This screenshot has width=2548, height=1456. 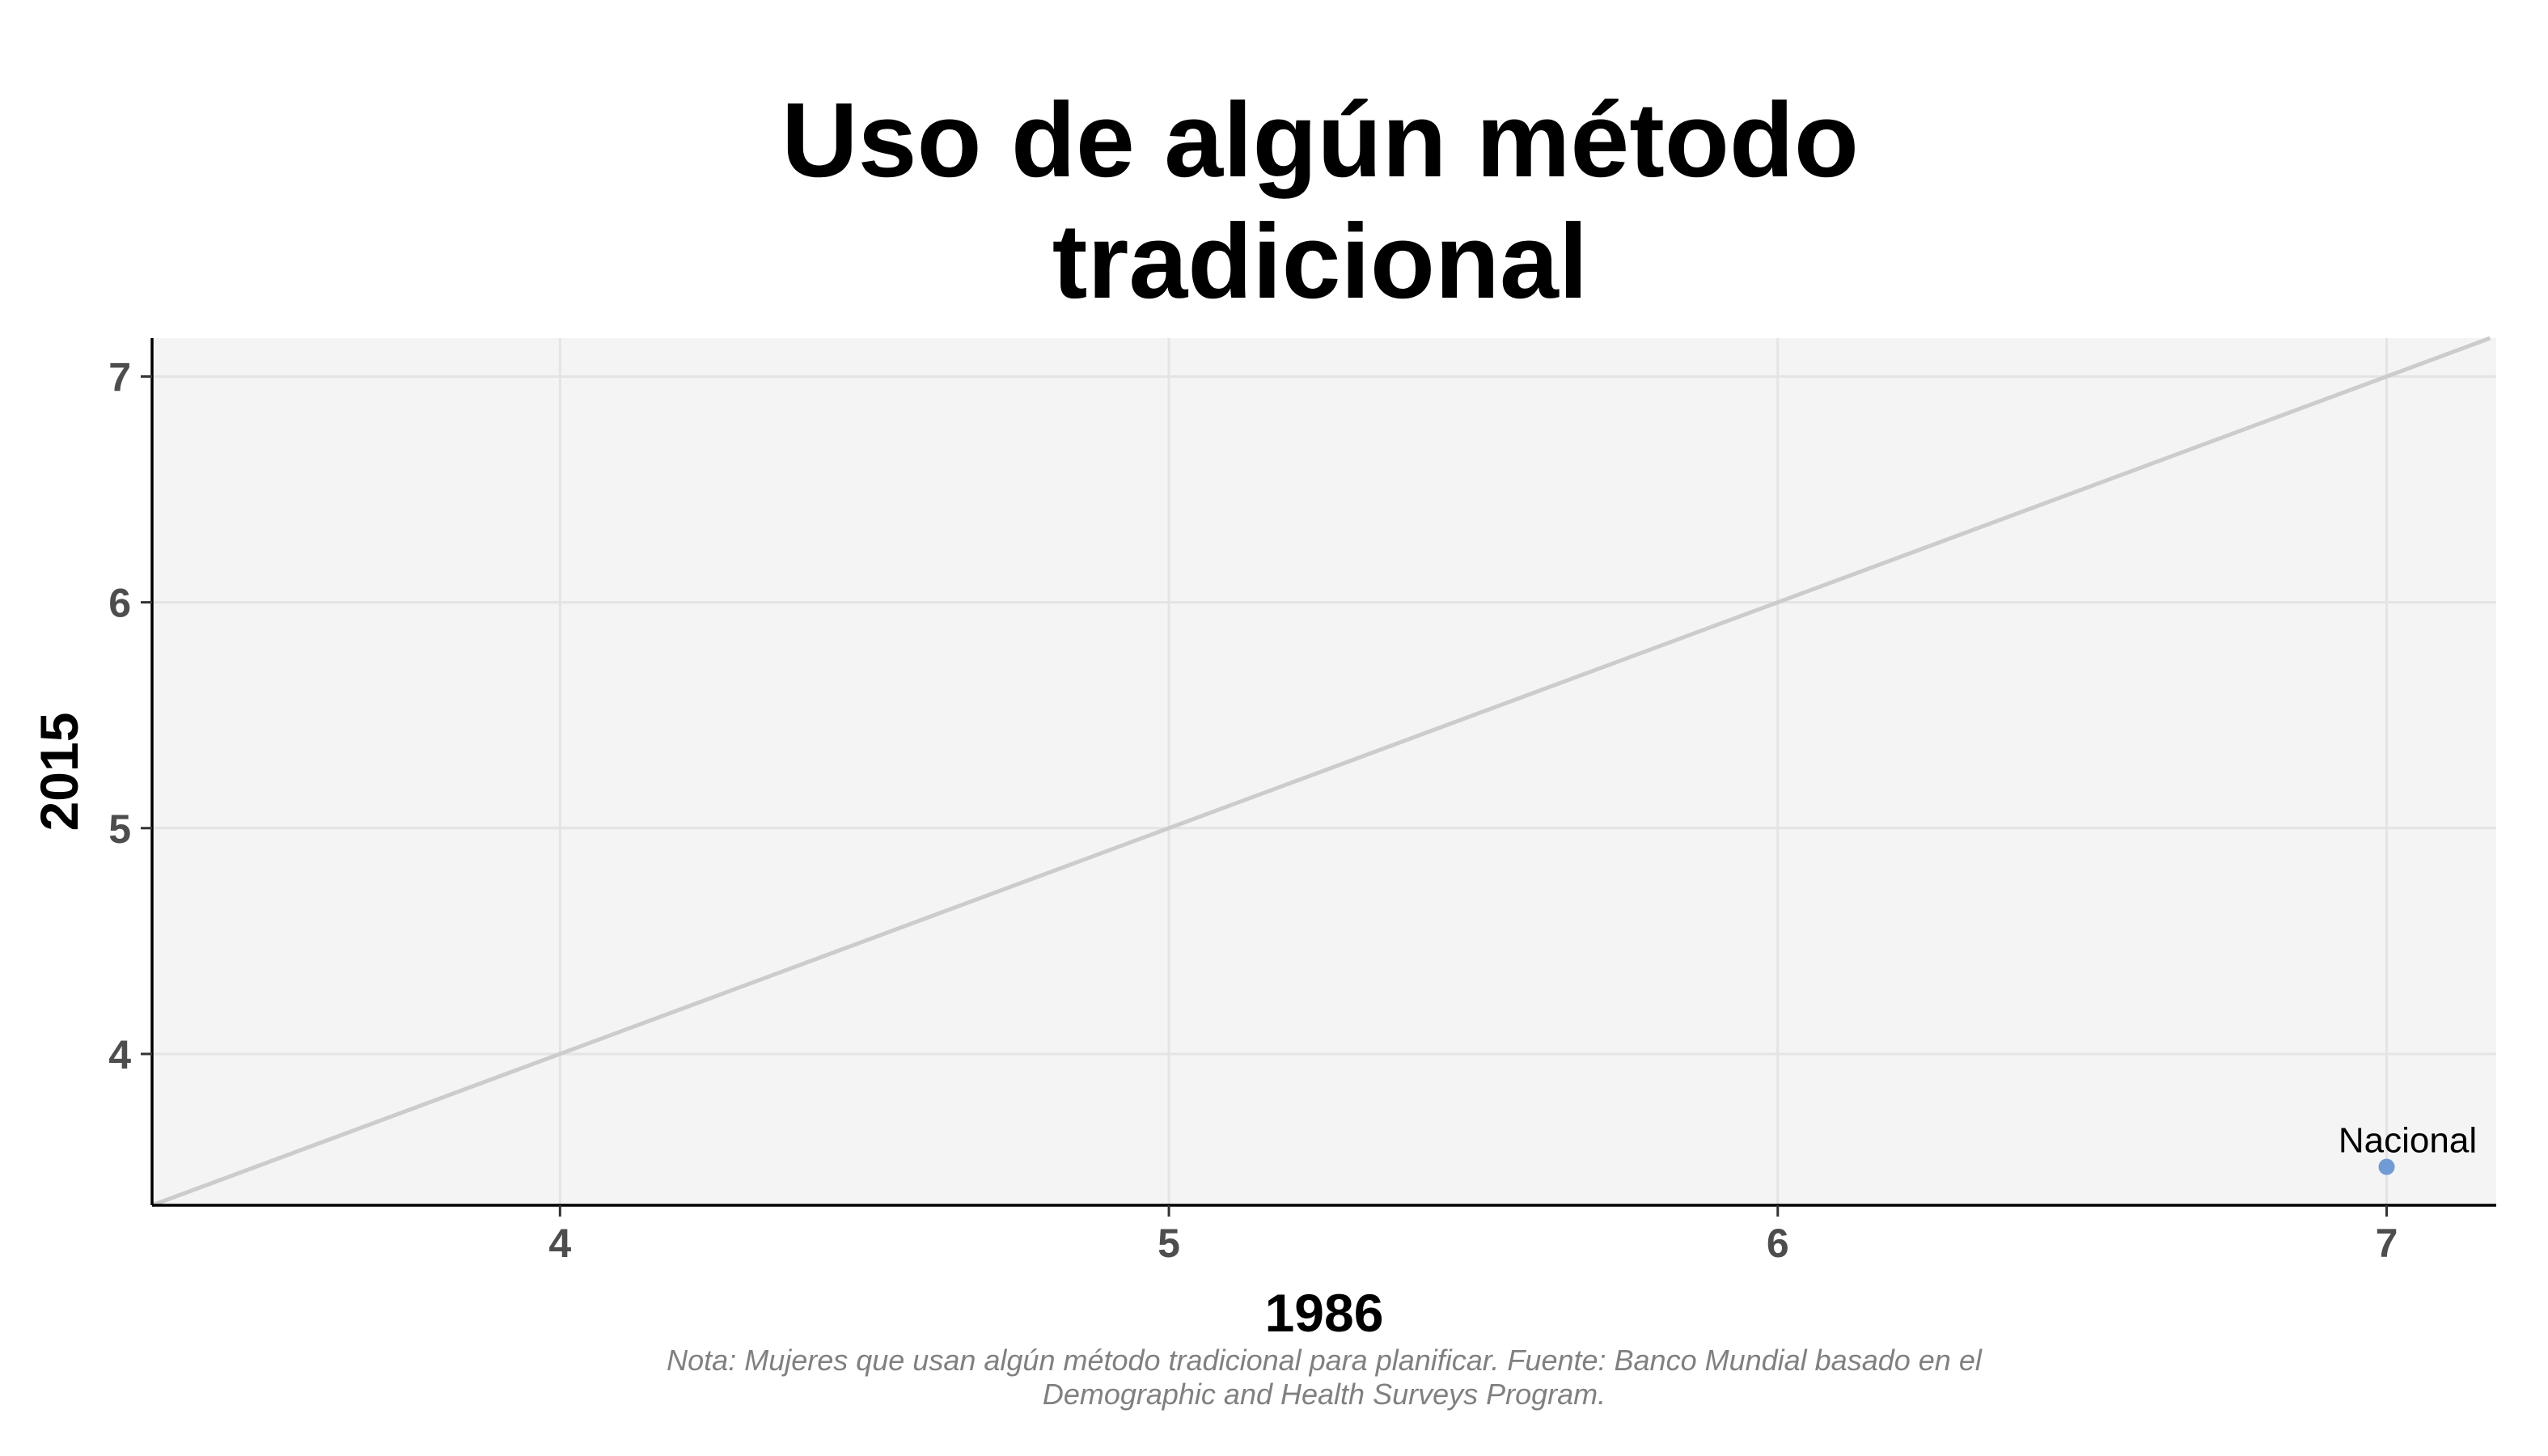 I want to click on x-axis-ticks: 4 5 6 7, so click(x=1473, y=1235).